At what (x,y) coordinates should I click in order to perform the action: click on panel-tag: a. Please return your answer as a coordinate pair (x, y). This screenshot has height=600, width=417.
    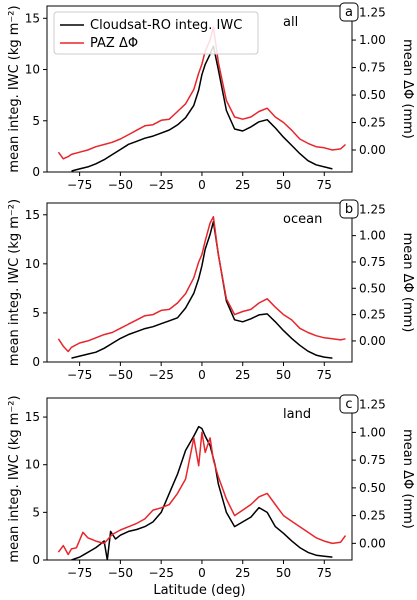
    Looking at the image, I should click on (349, 12).